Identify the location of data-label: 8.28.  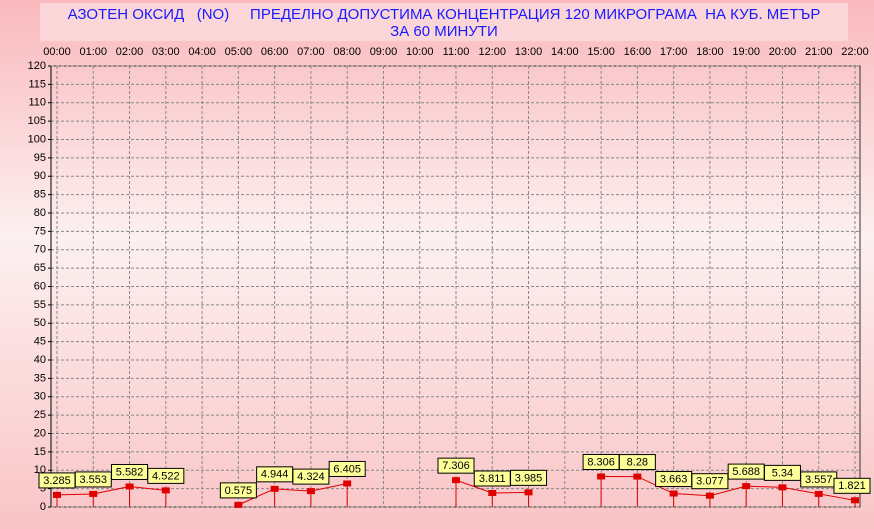
(637, 462).